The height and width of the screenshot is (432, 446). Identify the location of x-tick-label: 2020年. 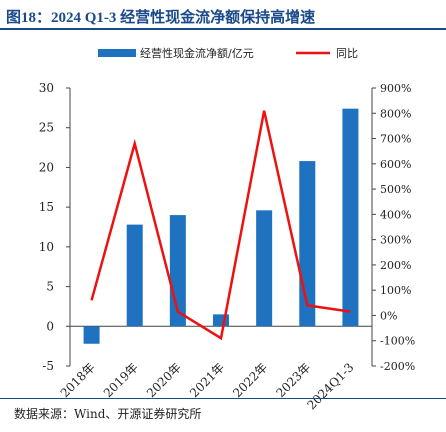
(164, 380).